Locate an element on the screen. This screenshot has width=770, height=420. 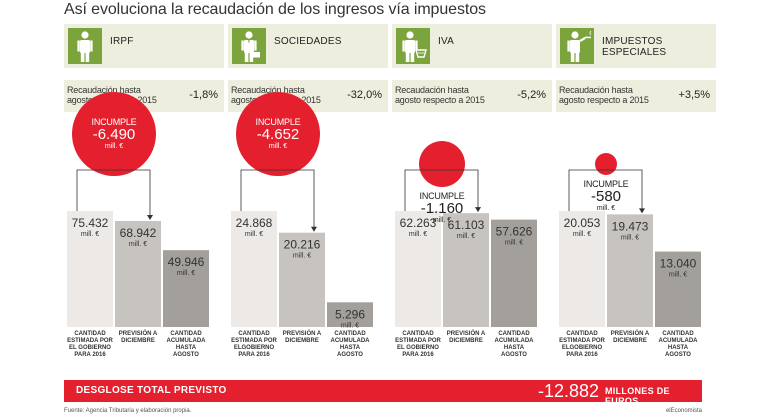
bar-value-label: 57.626 is located at coordinates (514, 232).